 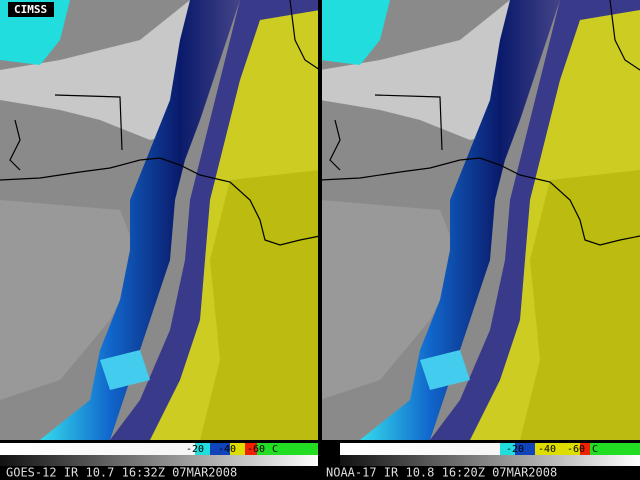 I want to click on logo-box, so click(x=31, y=9).